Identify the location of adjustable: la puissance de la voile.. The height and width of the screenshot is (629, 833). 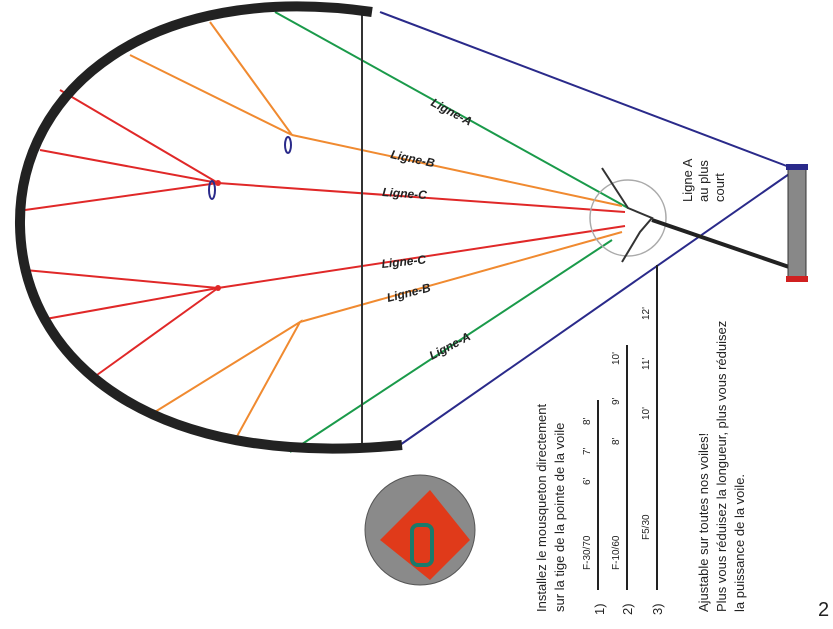
(739, 543).